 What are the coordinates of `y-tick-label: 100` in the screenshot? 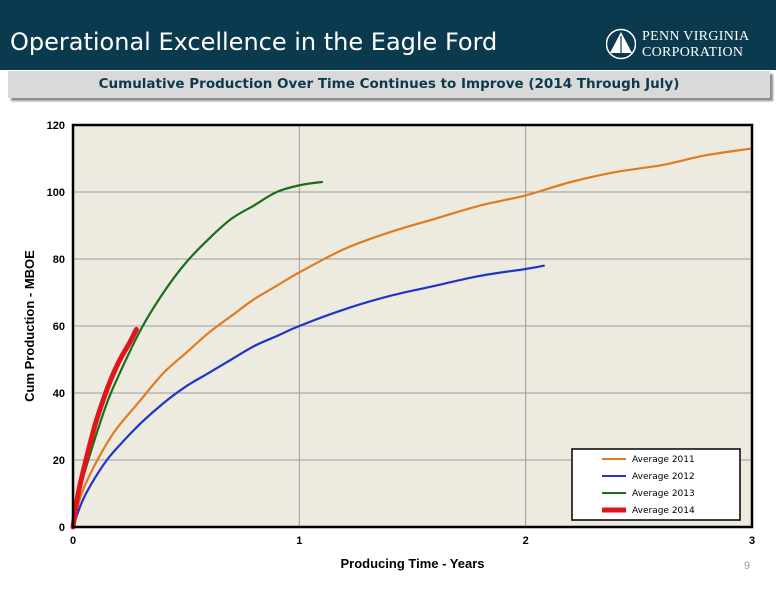 It's located at (56, 193).